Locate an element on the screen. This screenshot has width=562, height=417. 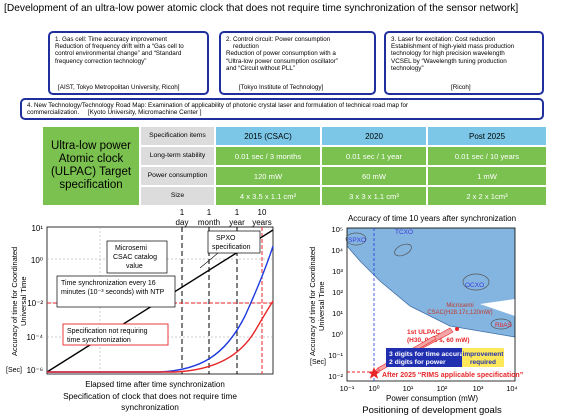
existing-clock-region is located at coordinates (431, 282).